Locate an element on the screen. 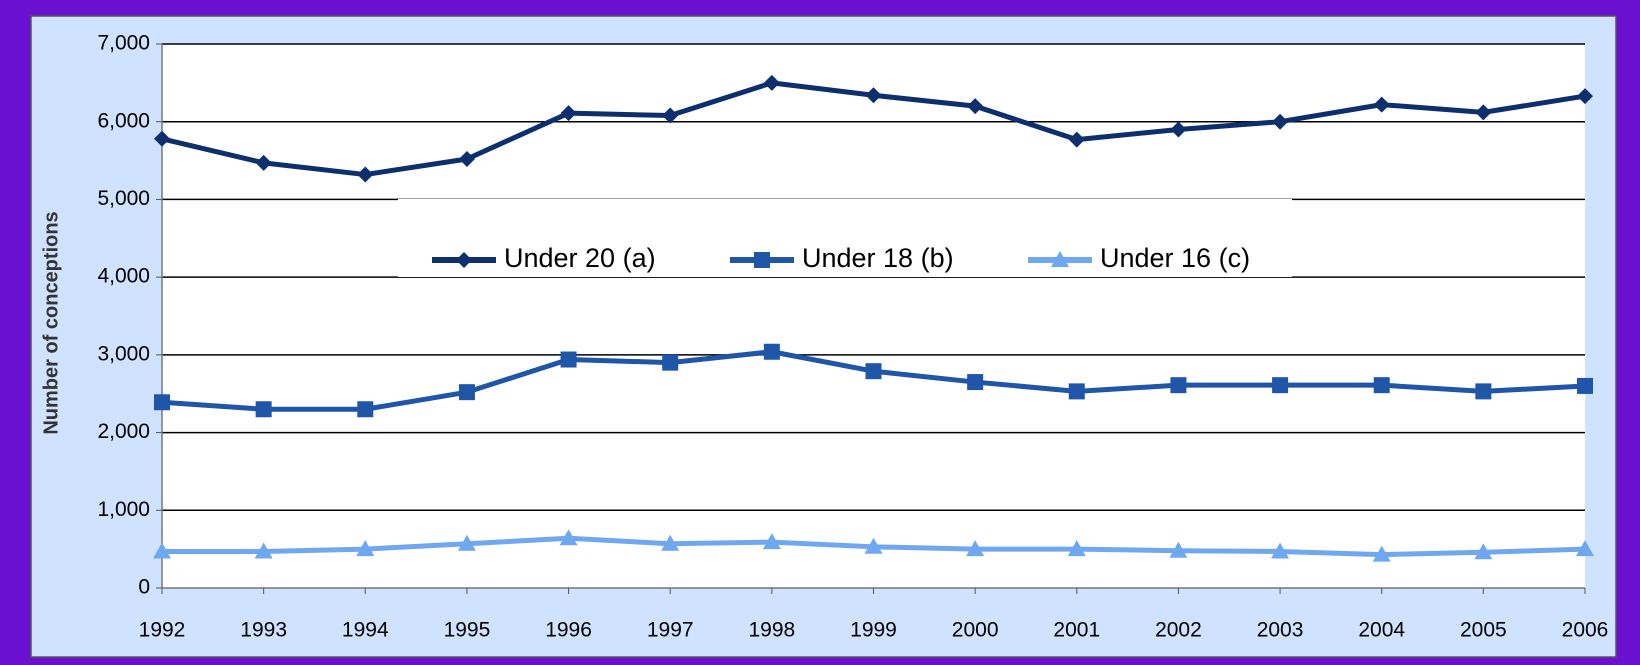 The width and height of the screenshot is (1640, 665). x-tick-label: 2001 is located at coordinates (1076, 630).